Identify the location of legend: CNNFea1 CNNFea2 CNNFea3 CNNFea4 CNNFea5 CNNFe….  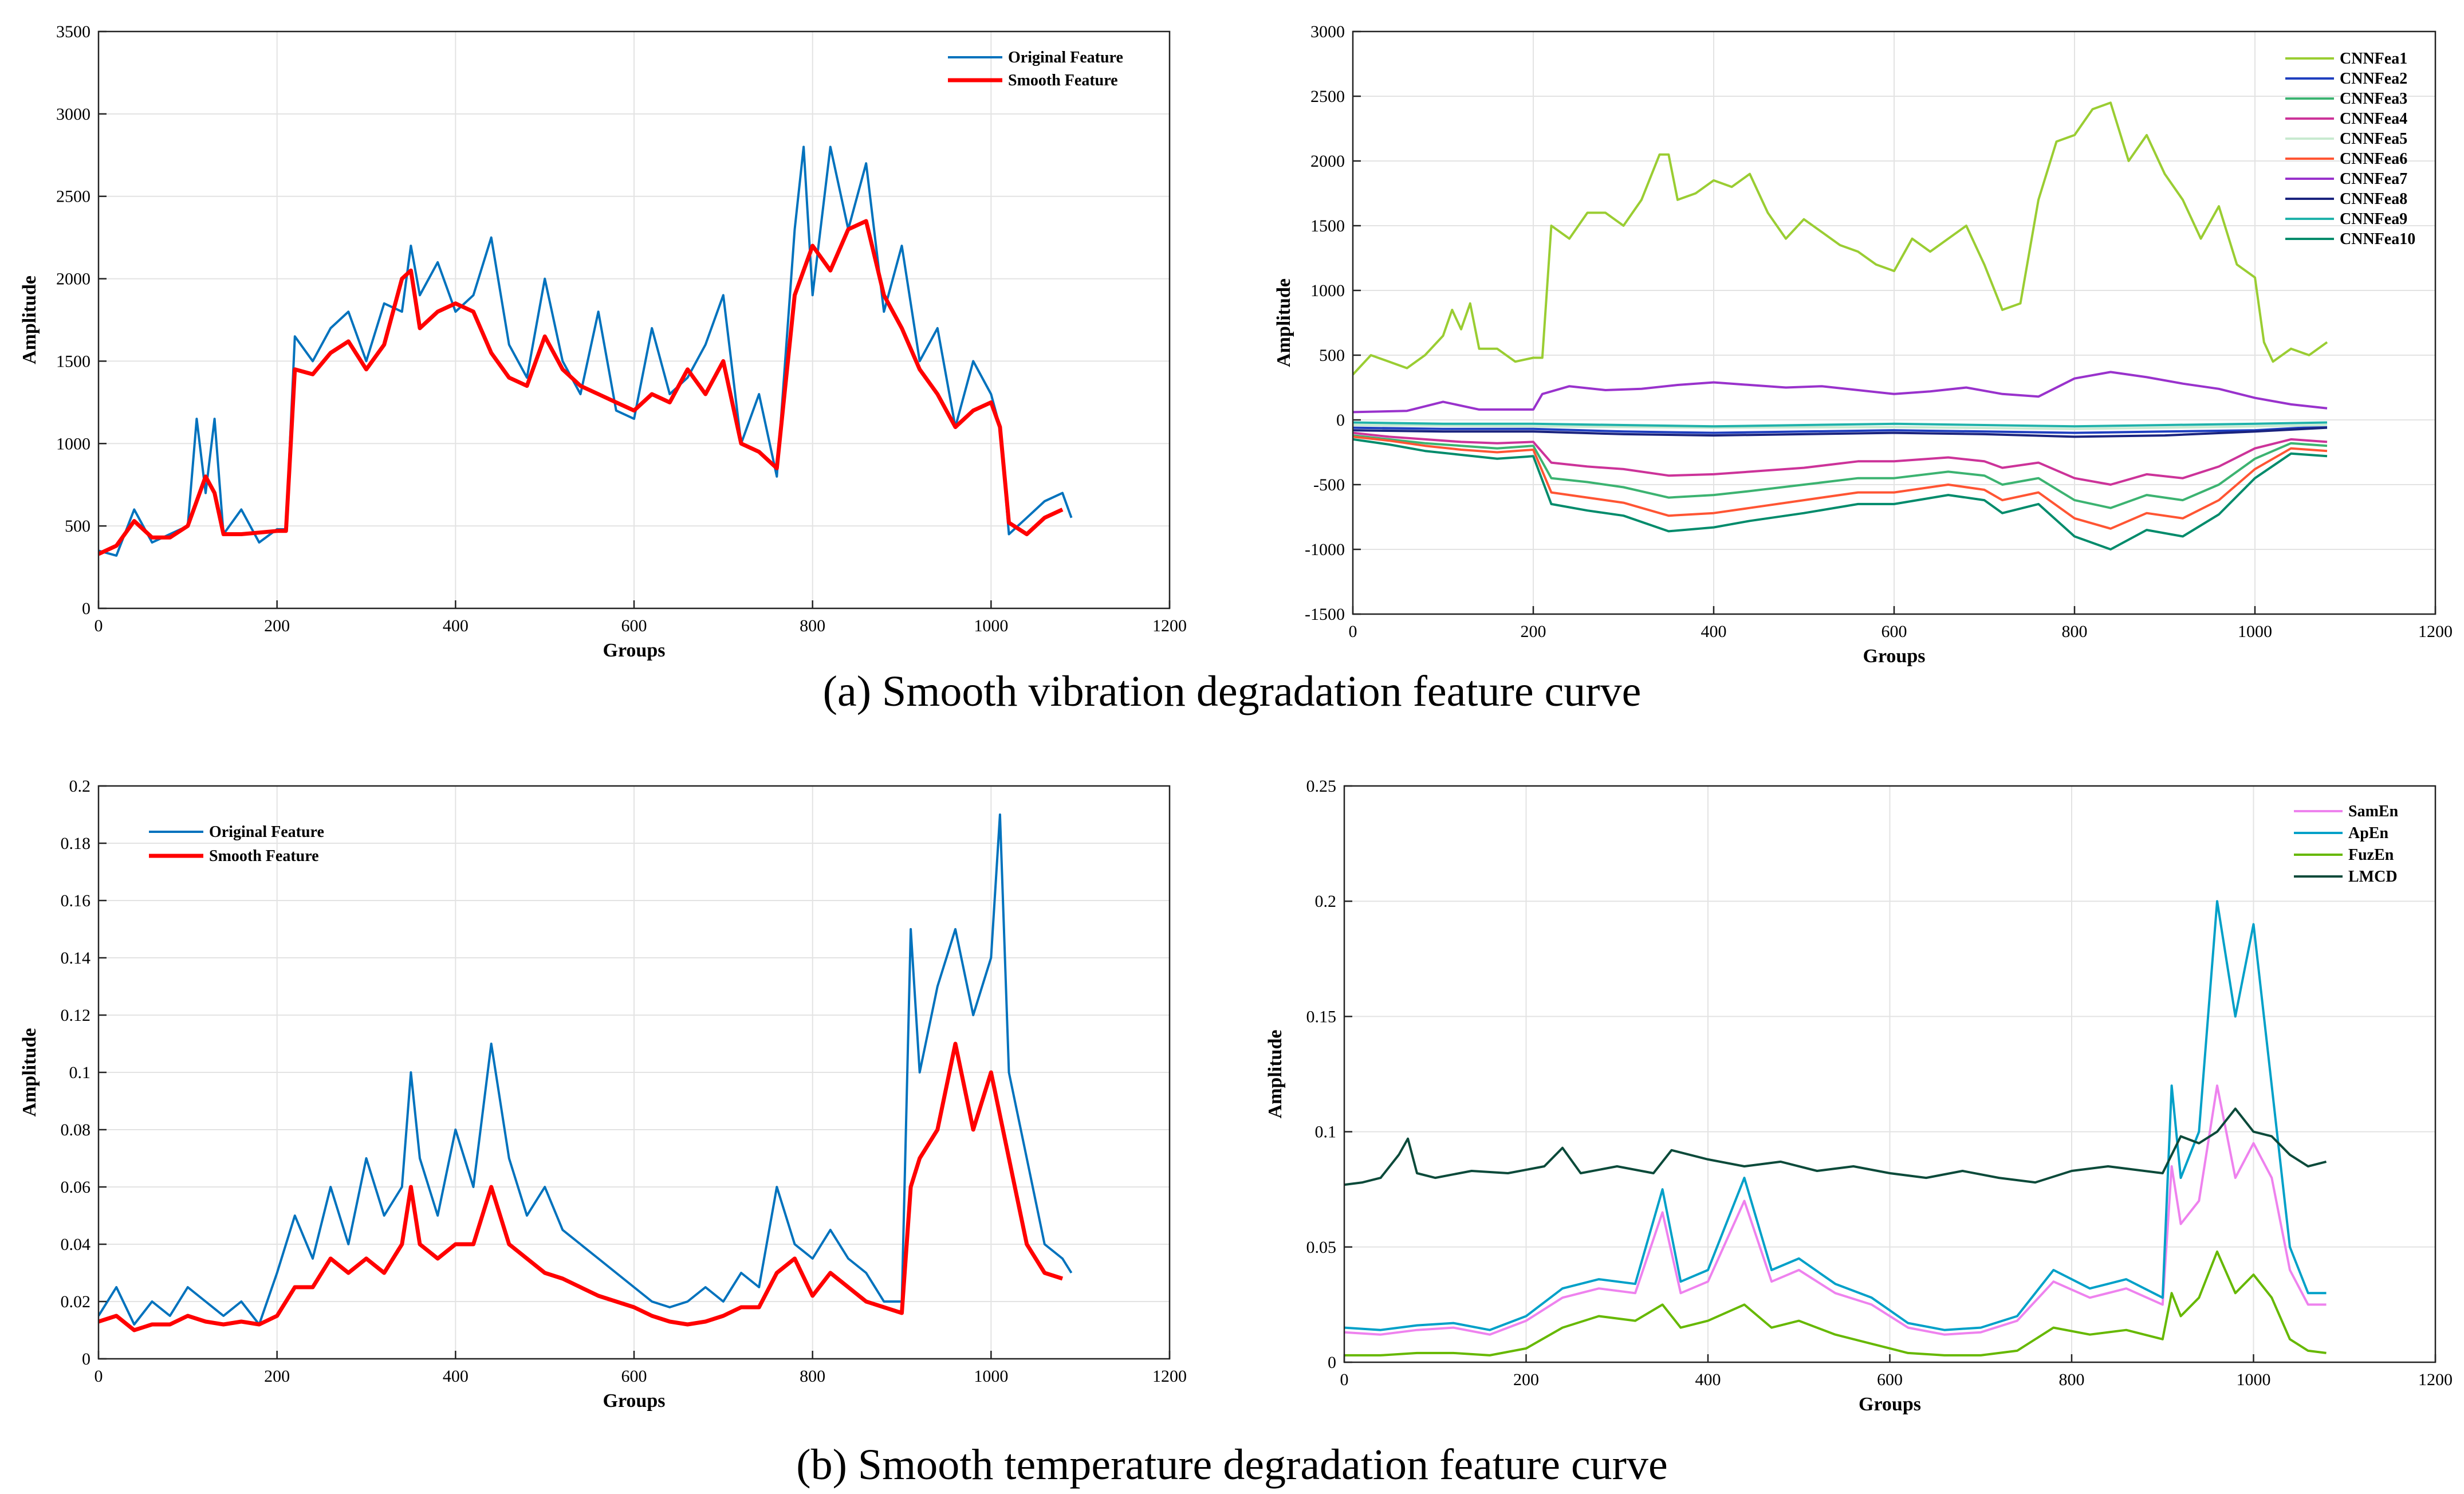
(2350, 149).